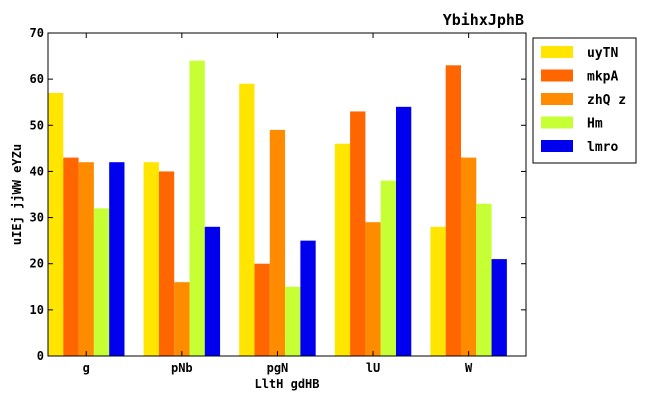 This screenshot has height=402, width=670. I want to click on chart-title: YbihxJphB, so click(483, 20).